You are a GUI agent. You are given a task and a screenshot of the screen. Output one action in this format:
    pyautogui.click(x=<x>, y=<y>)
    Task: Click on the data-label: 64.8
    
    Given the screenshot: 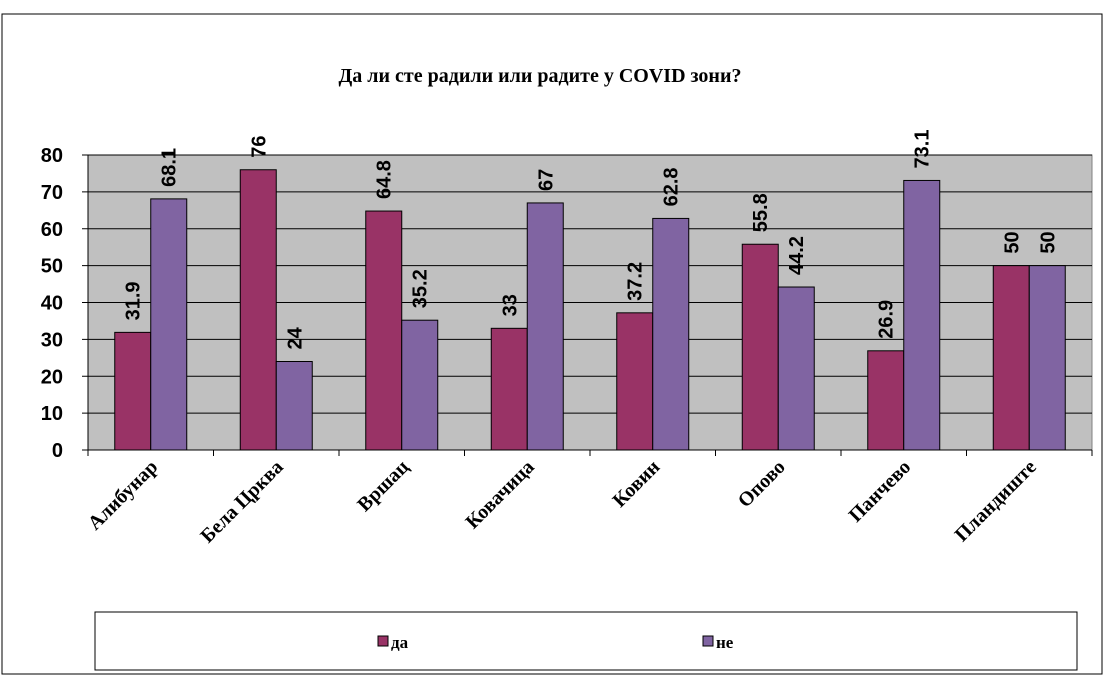 What is the action you would take?
    pyautogui.click(x=385, y=179)
    